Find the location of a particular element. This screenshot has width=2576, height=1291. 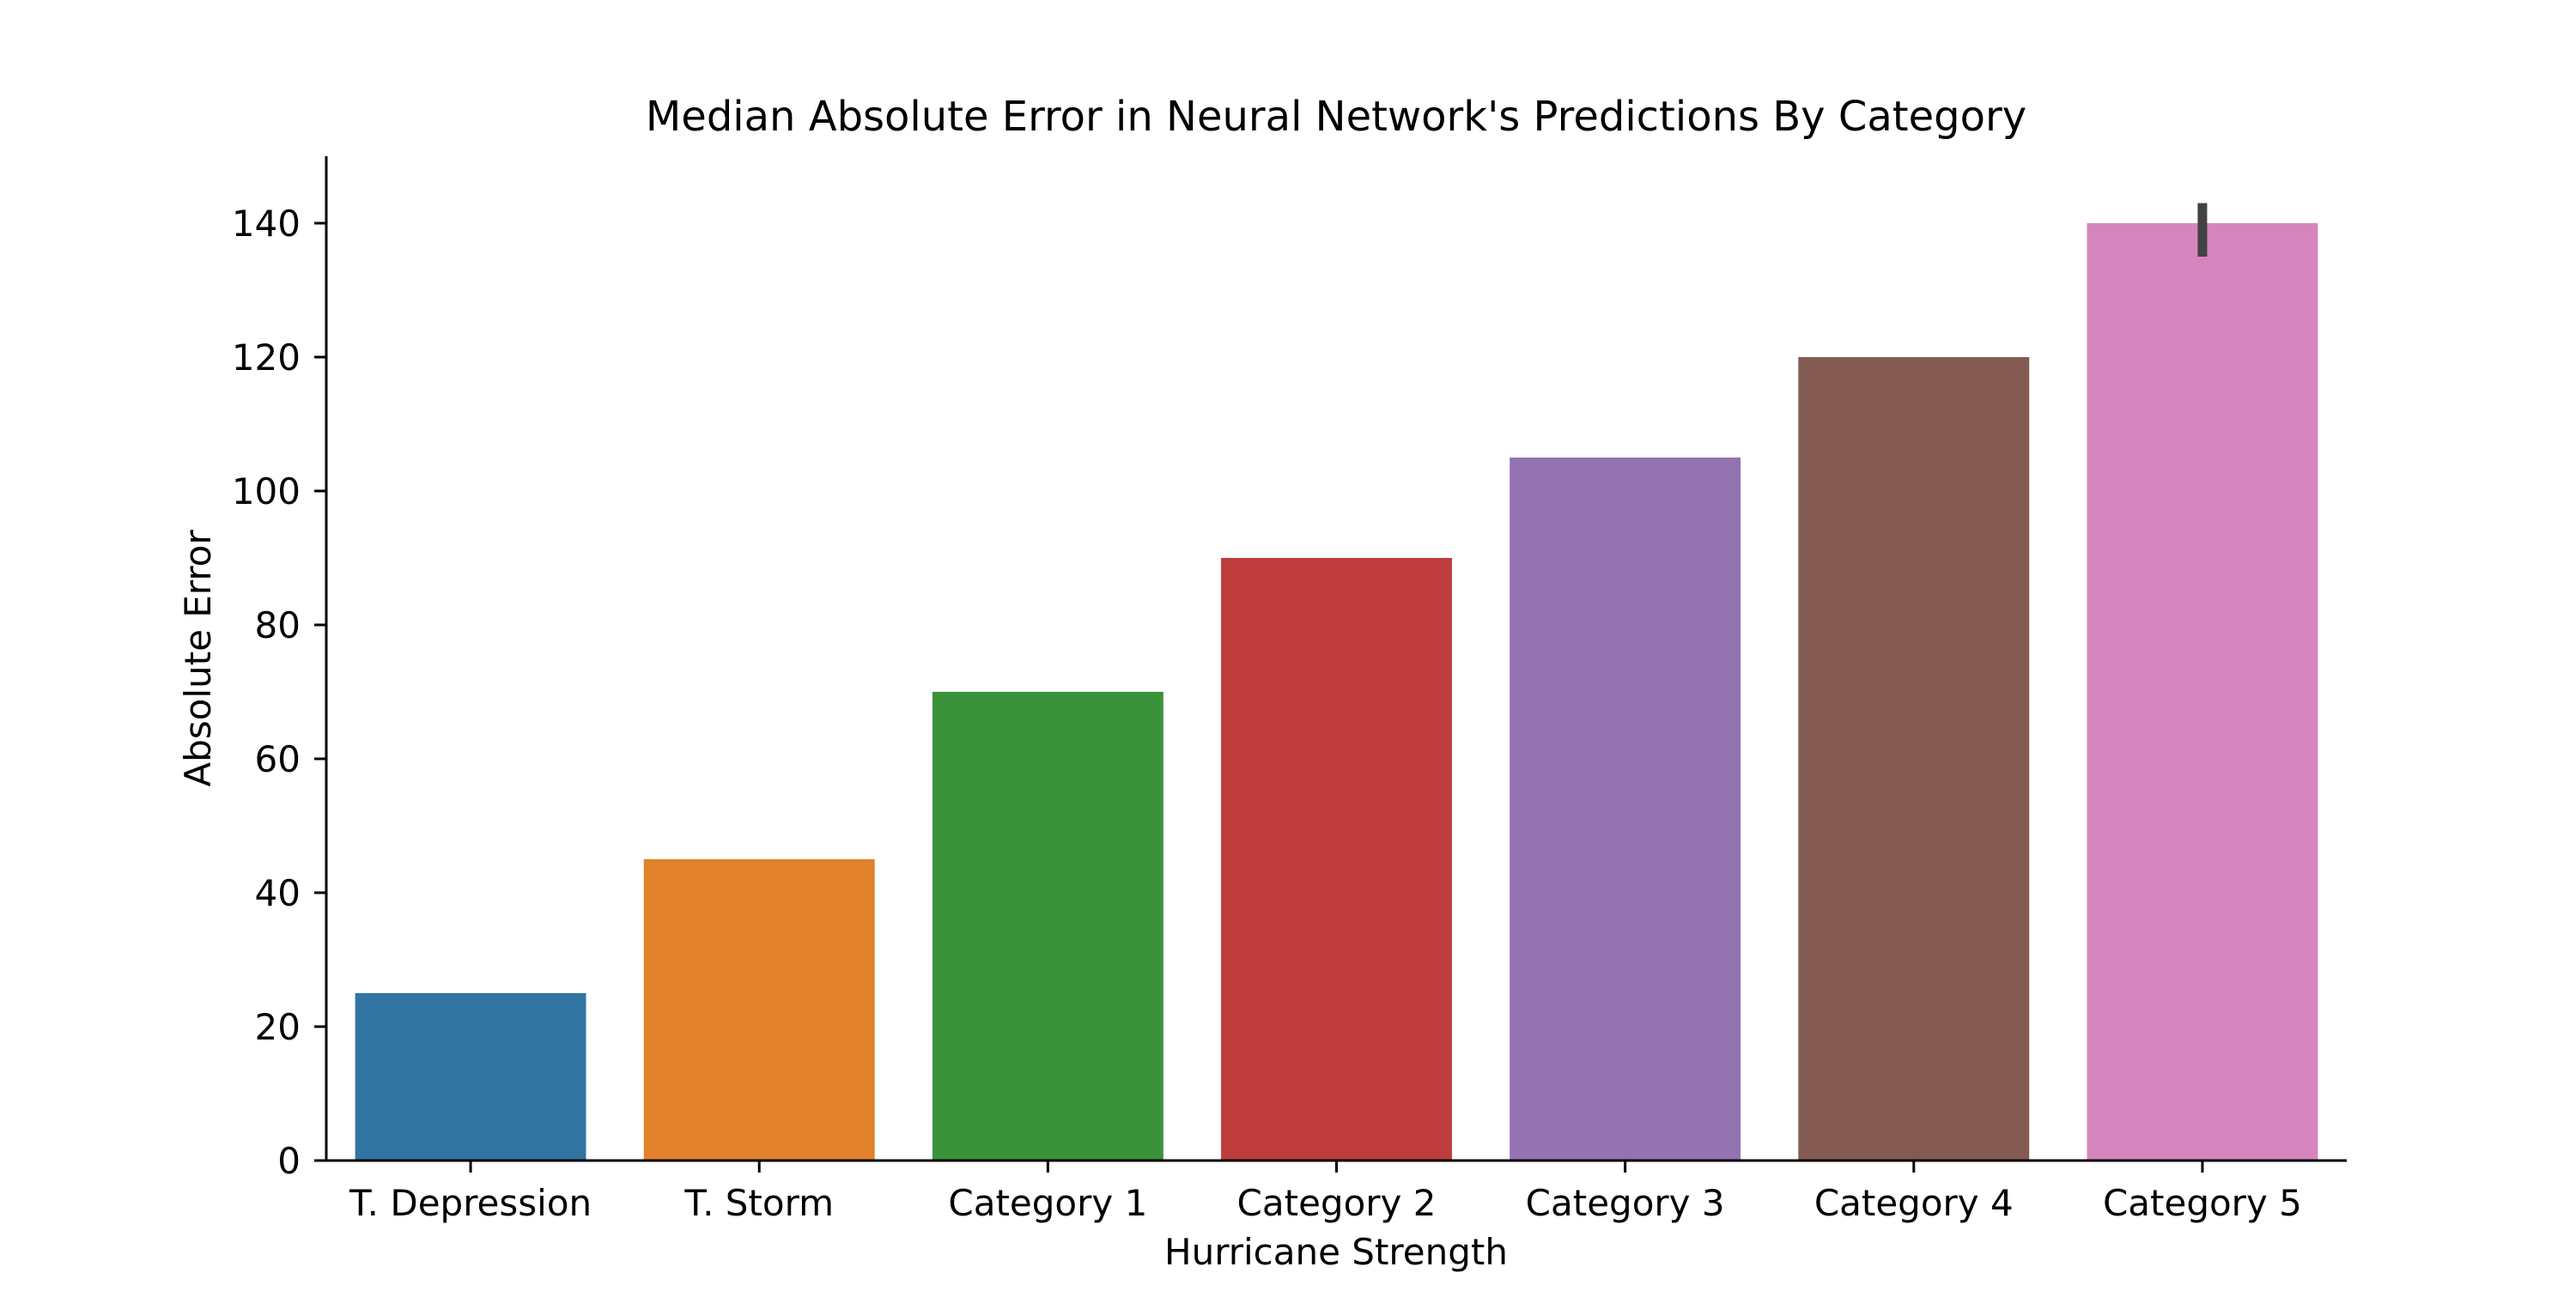

y-tick-label-4: 80 is located at coordinates (278, 625).